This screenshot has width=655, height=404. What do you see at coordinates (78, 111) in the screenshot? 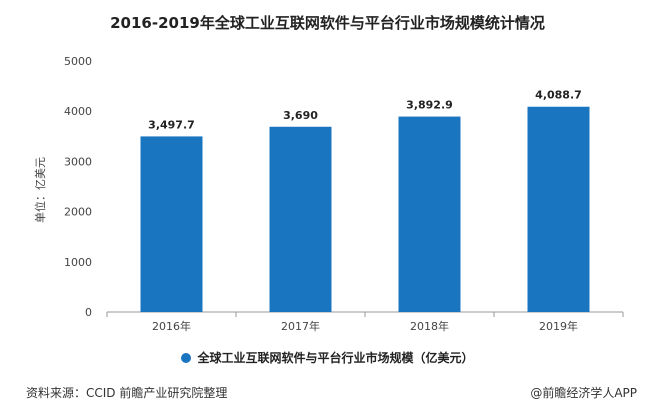
I see `y-tick-label: 4000` at bounding box center [78, 111].